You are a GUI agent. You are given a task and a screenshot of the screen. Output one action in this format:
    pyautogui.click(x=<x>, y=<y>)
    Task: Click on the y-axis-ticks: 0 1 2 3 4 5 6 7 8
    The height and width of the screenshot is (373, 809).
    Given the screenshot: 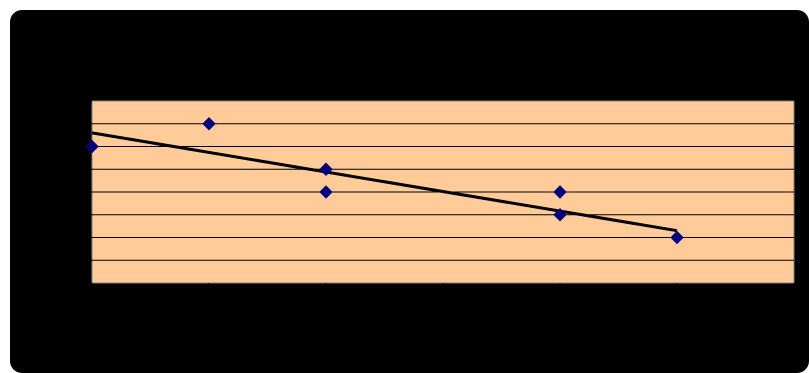 What is the action you would take?
    pyautogui.click(x=84, y=192)
    